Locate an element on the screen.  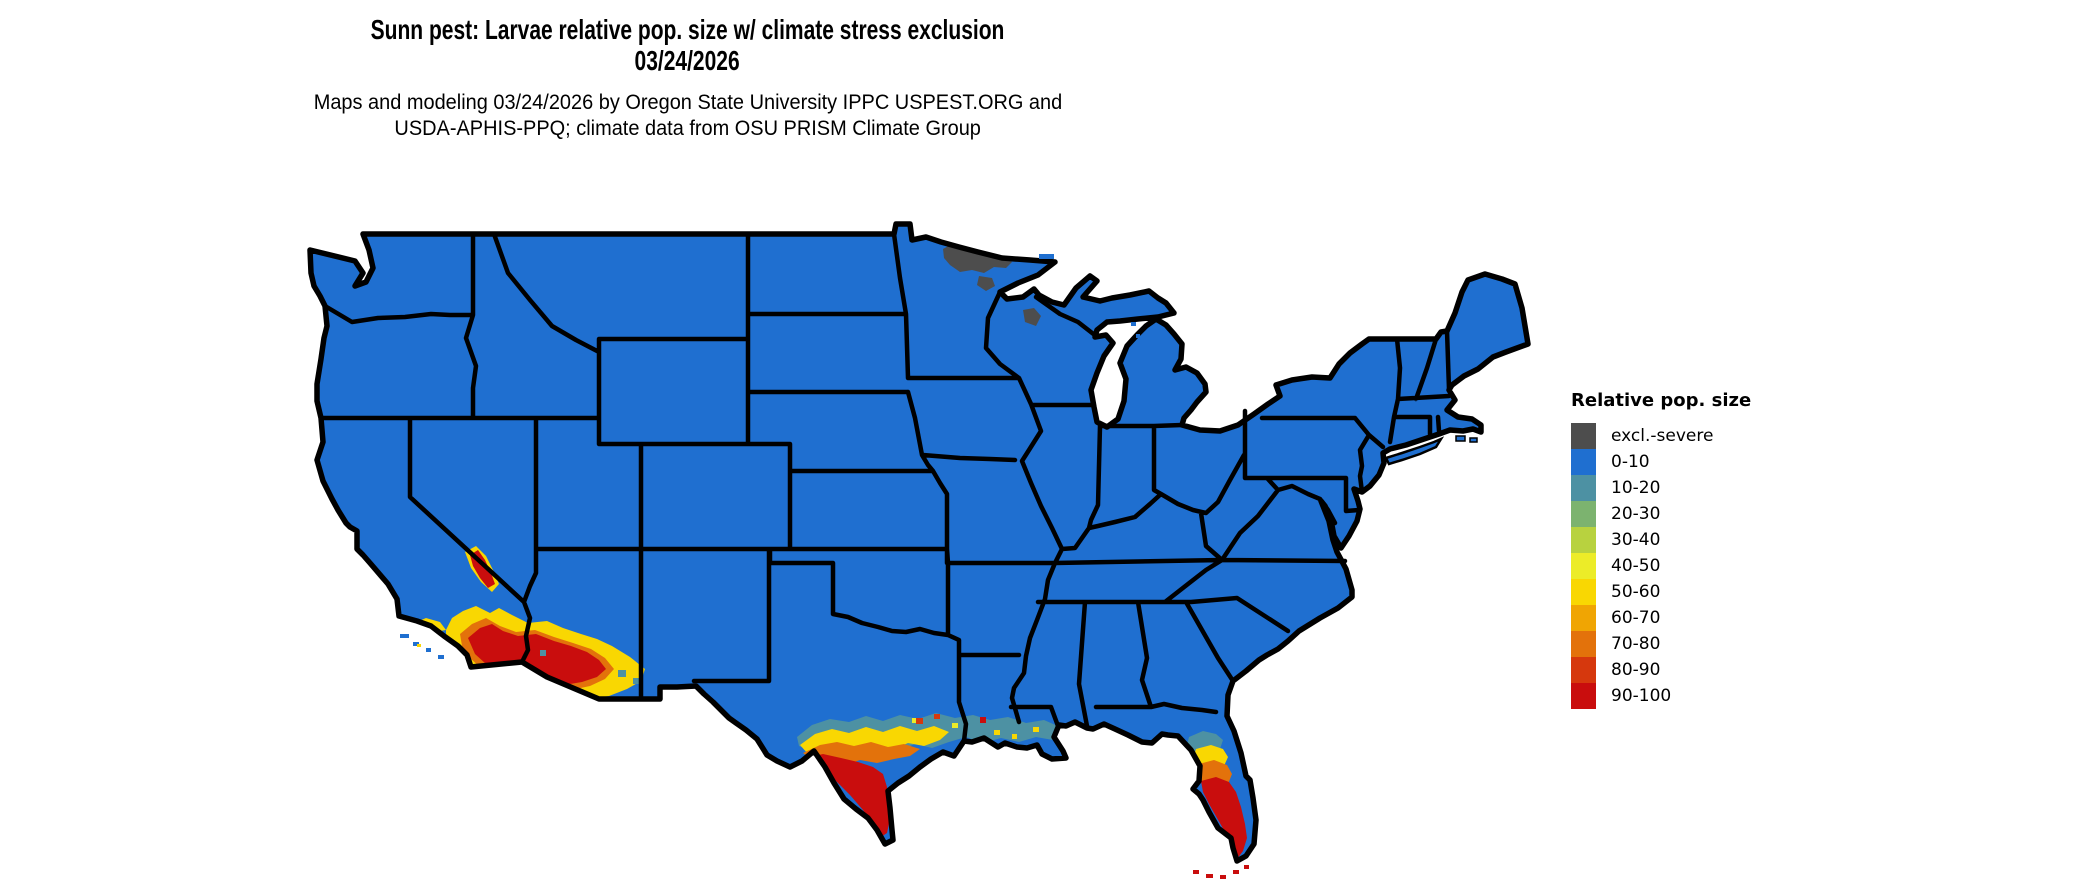
island-channel-yellow is located at coordinates (419, 645).